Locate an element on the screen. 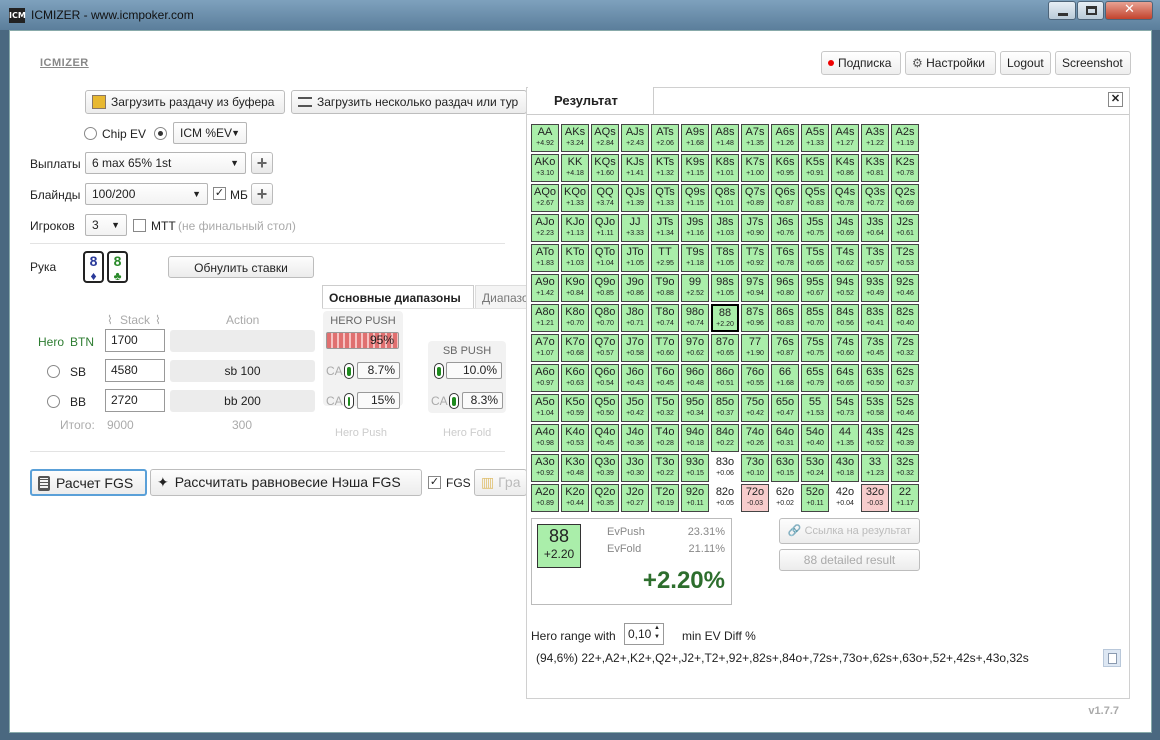 This screenshot has height=740, width=1160. players-select: 3 ▼ is located at coordinates (106, 225).